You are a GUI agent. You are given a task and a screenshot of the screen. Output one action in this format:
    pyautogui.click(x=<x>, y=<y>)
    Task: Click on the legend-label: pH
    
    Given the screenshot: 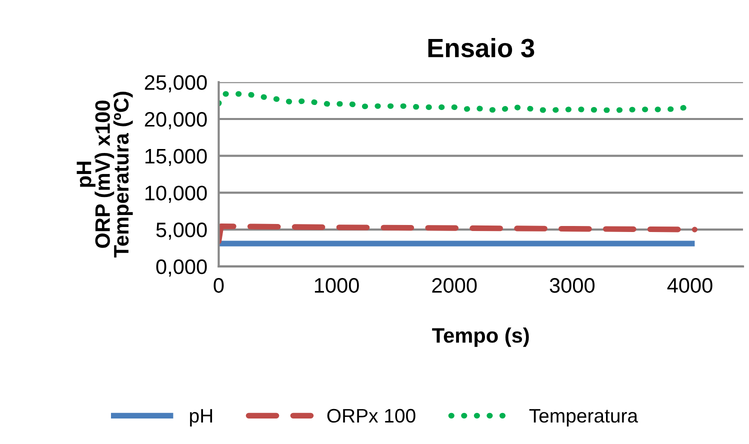 What is the action you would take?
    pyautogui.click(x=201, y=417)
    